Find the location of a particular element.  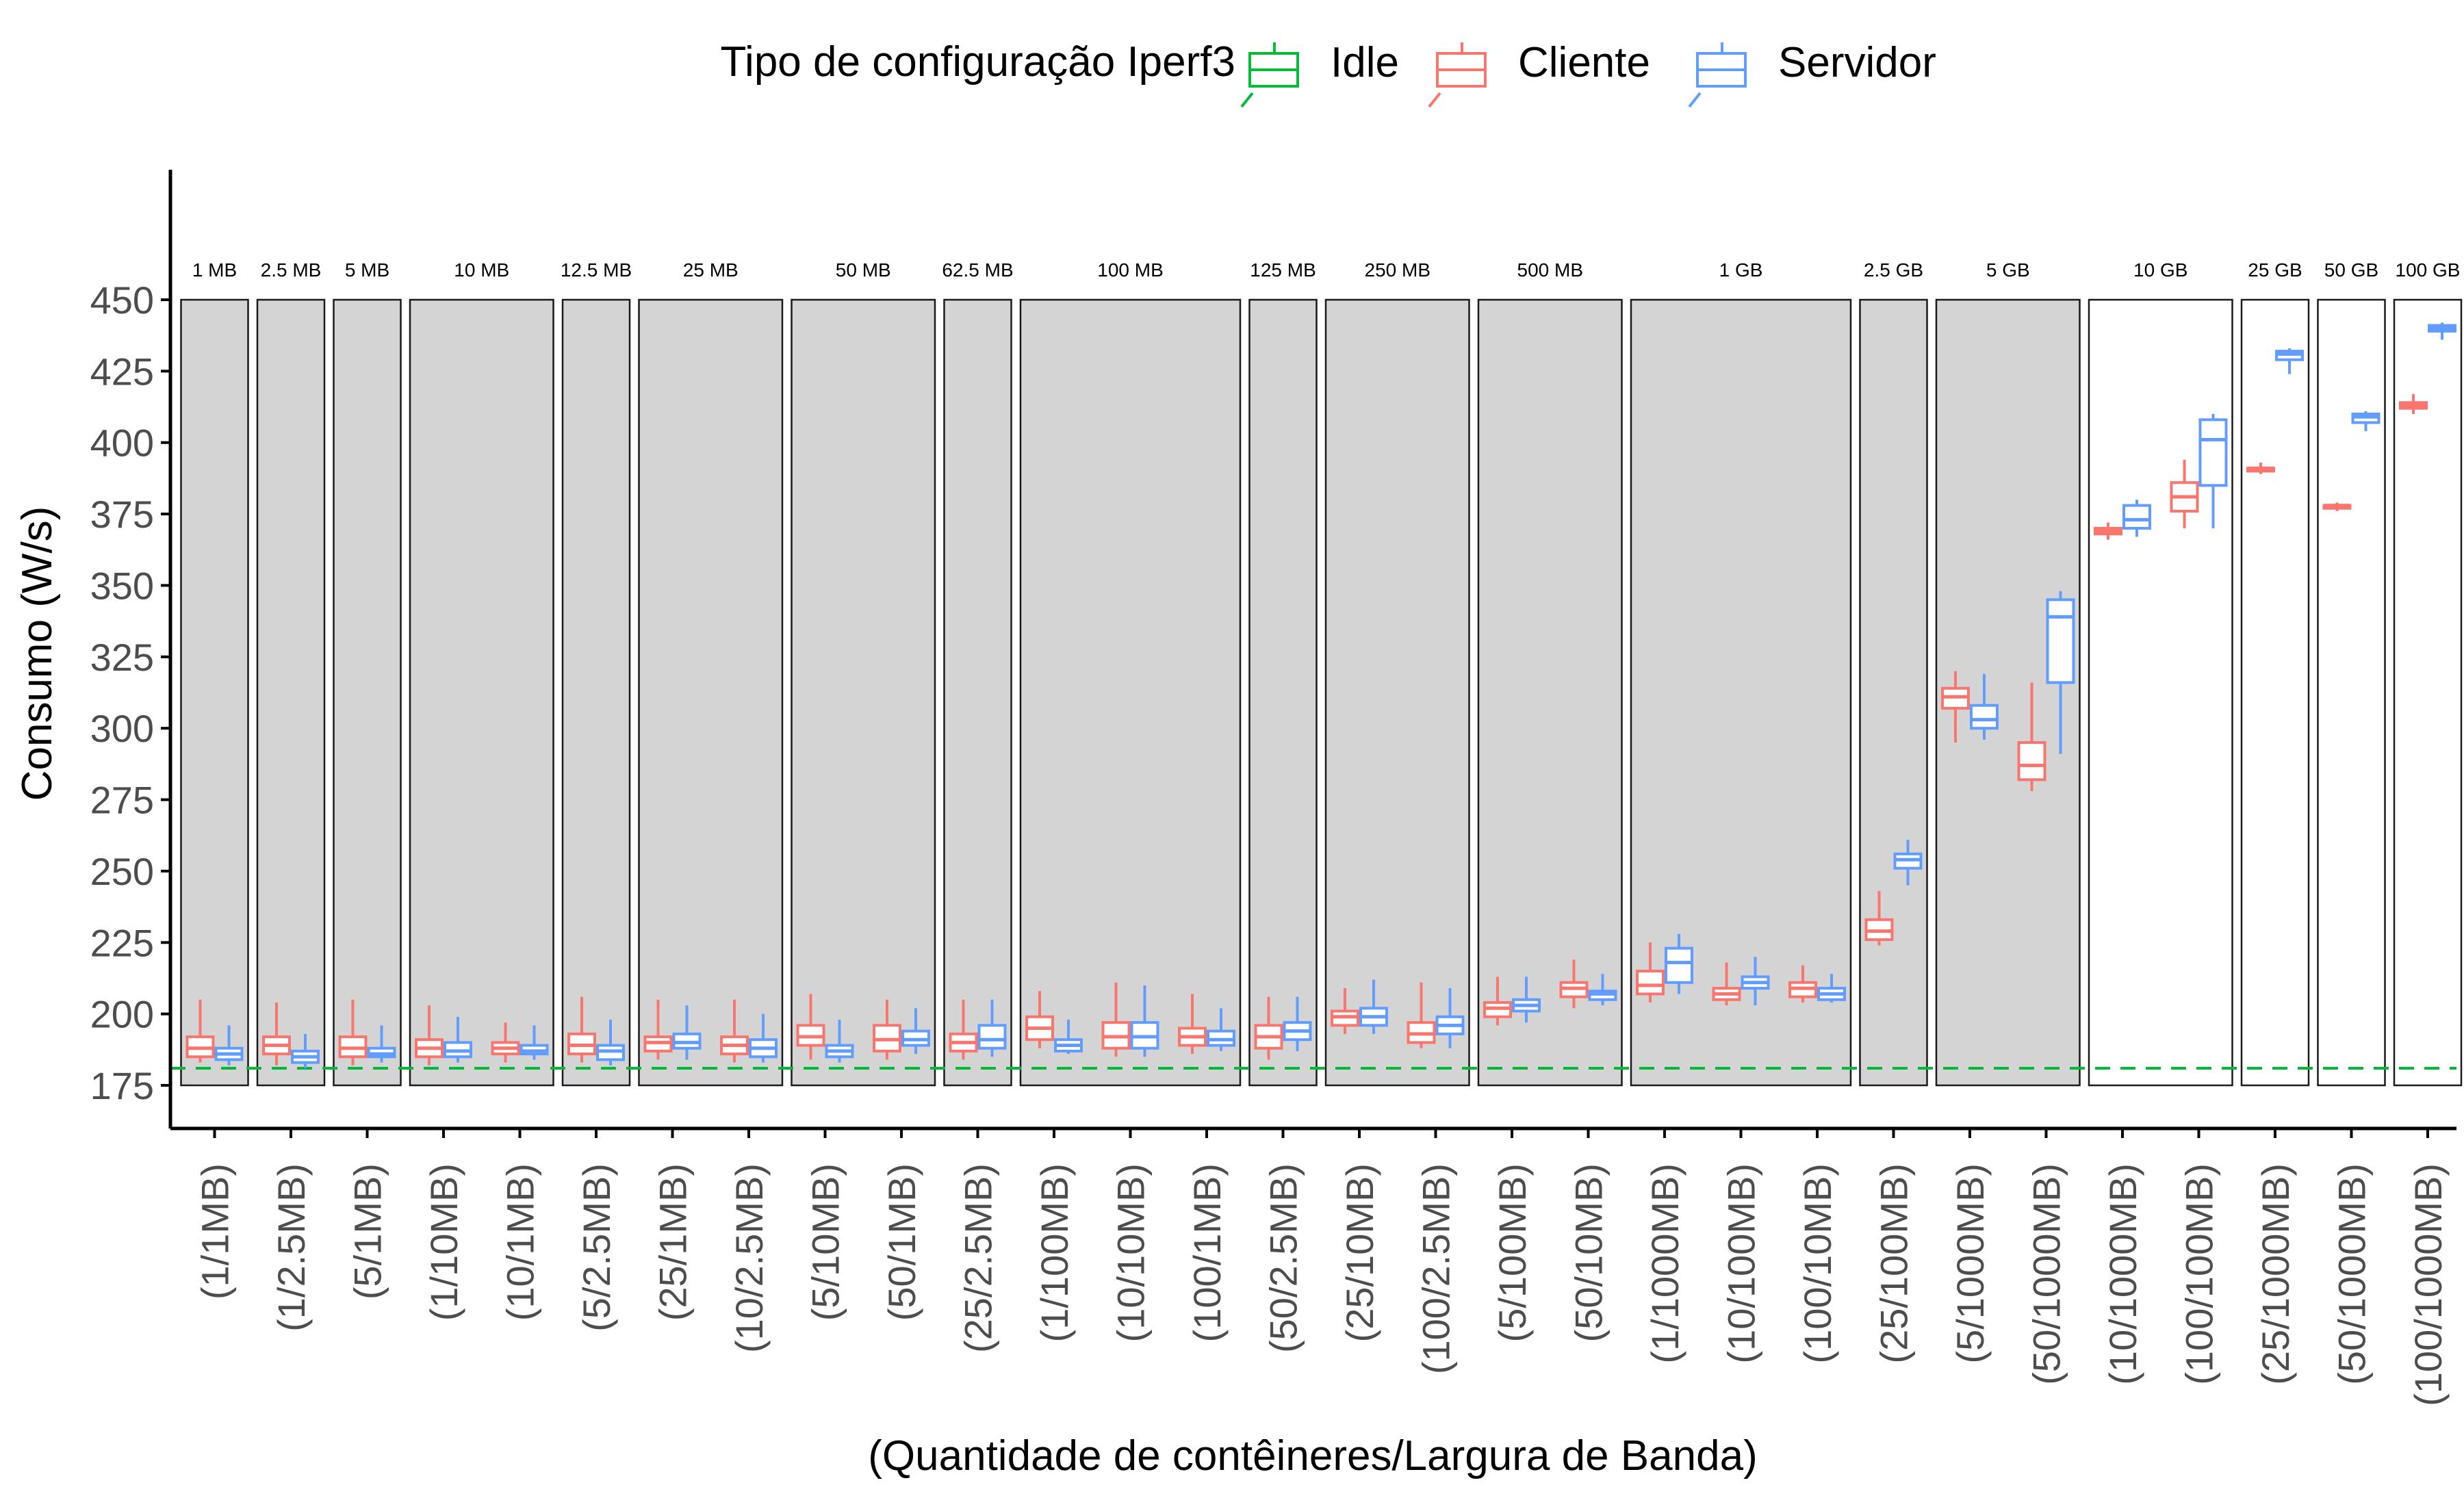

x-tick-label: (100/2.5MB) is located at coordinates (1436, 1268).